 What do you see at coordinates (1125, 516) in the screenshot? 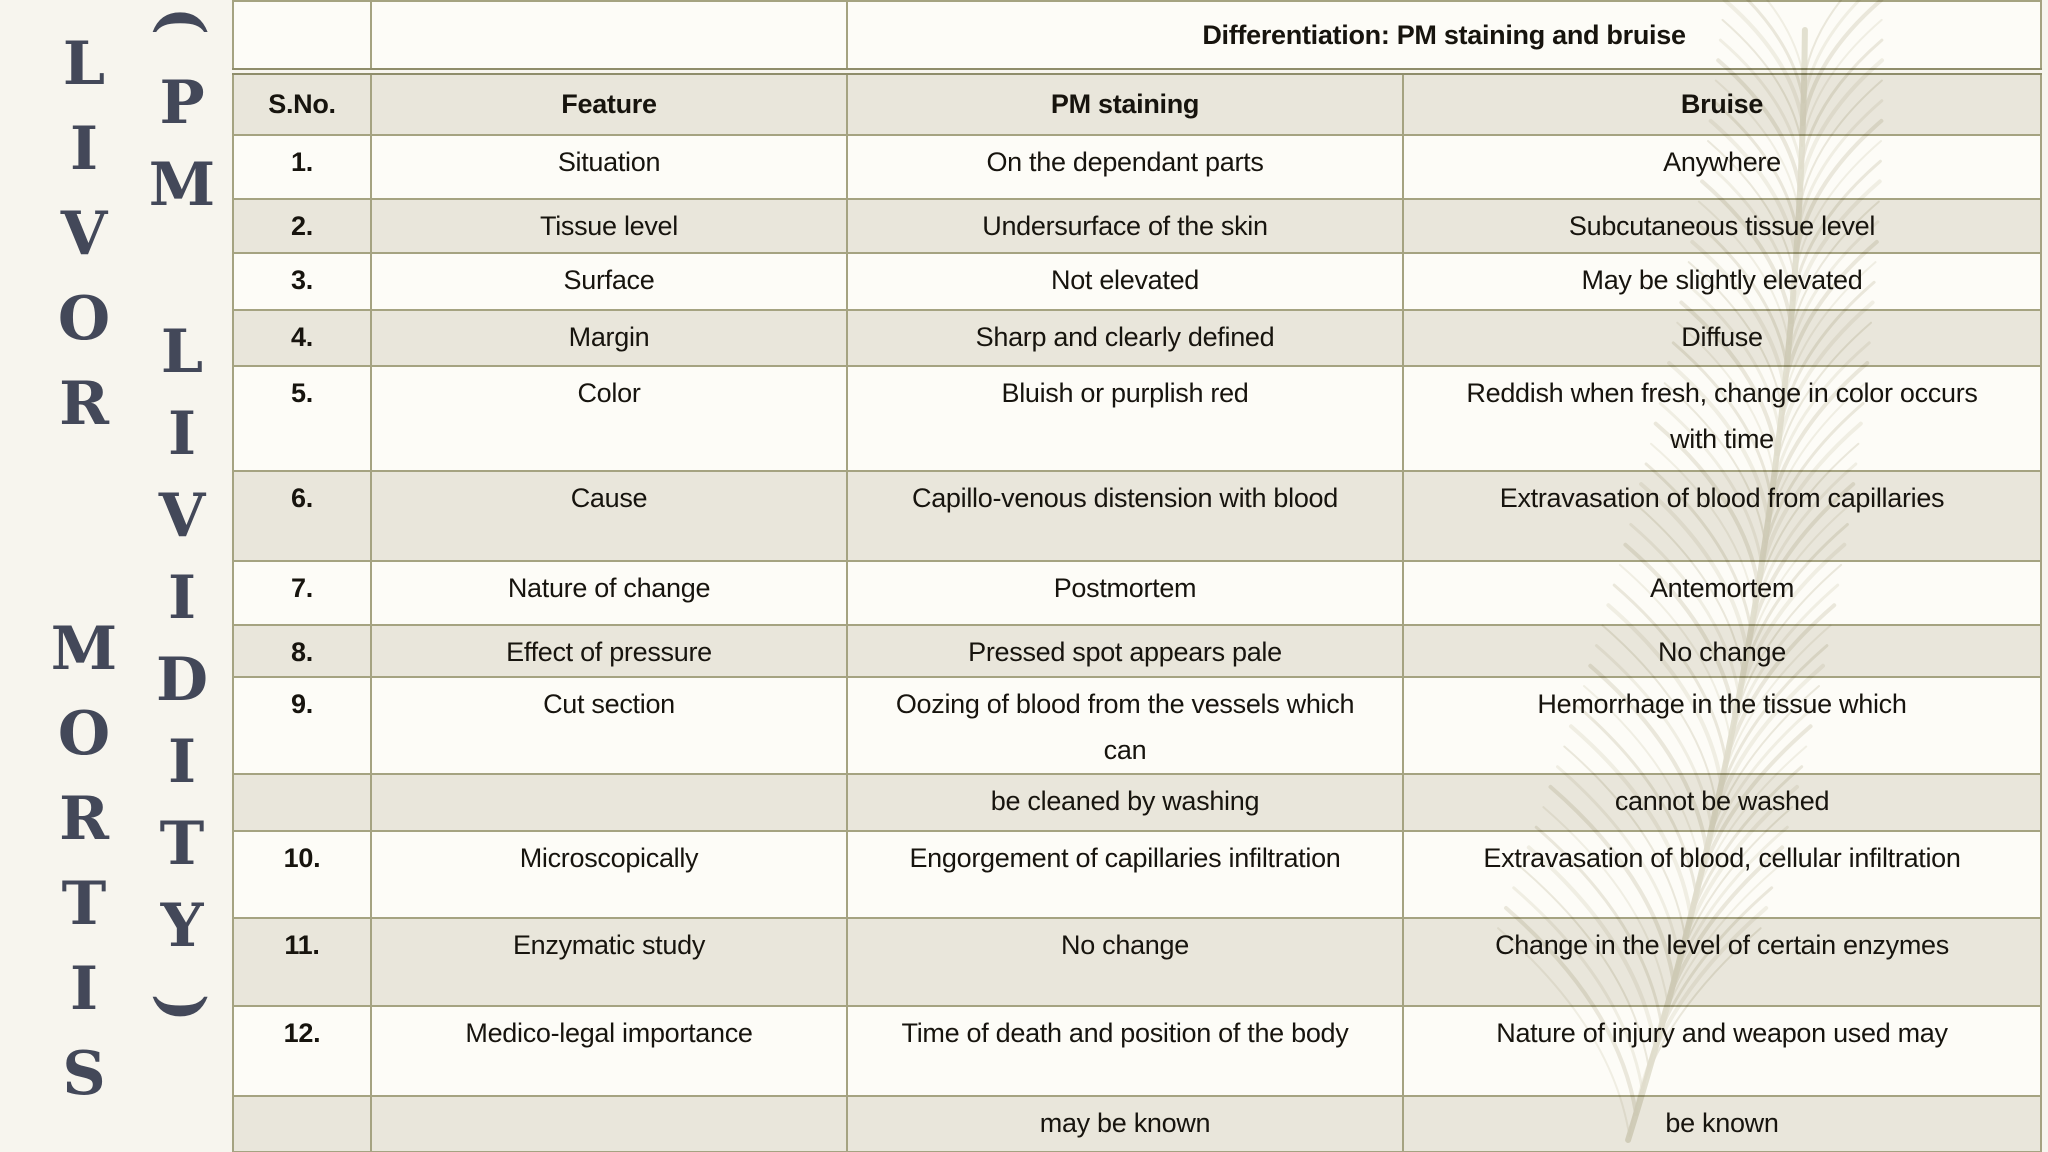
I see `cell-pm: Capillo-venous distension with blood` at bounding box center [1125, 516].